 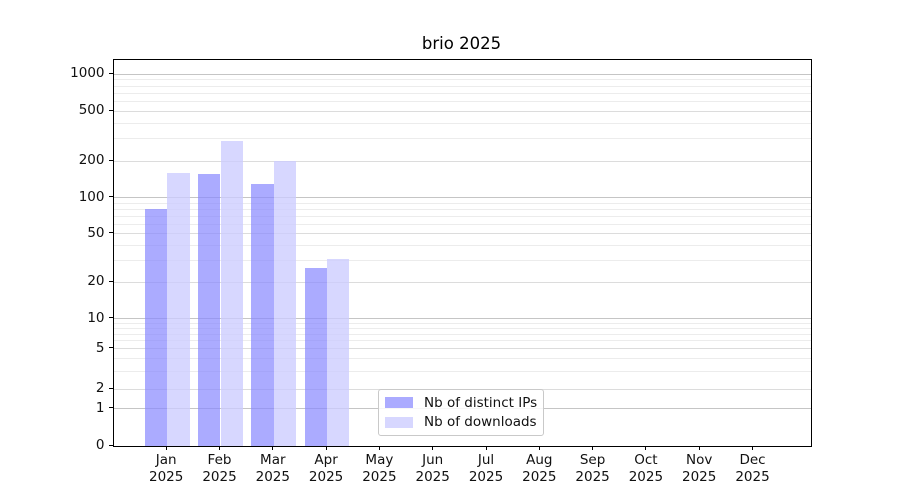 What do you see at coordinates (100, 445) in the screenshot?
I see `y-tick-label: 0` at bounding box center [100, 445].